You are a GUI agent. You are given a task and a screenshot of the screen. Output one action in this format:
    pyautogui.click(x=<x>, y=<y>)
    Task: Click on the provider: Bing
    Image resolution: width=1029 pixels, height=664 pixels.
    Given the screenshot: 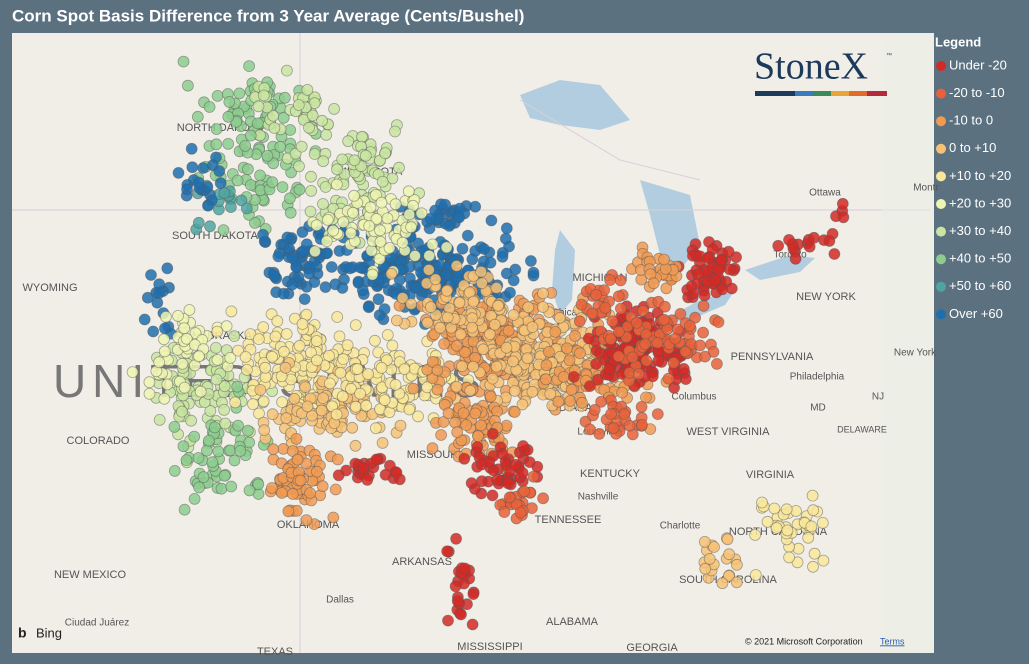 What is the action you would take?
    pyautogui.click(x=49, y=632)
    